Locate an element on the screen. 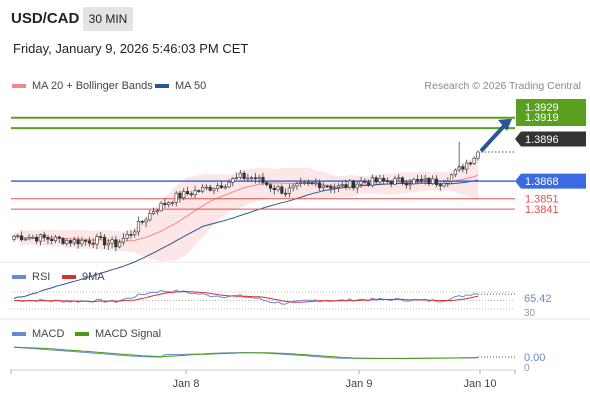  pivot-tag-bg is located at coordinates (550, 181).